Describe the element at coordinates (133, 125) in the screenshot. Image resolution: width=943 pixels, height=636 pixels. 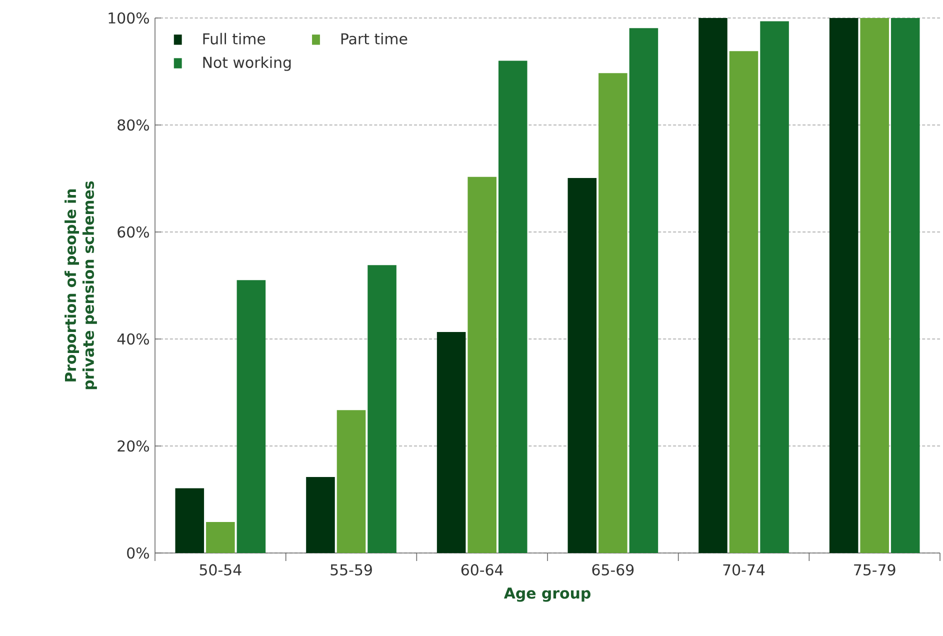
I see `y-tick-label: 80%` at that location.